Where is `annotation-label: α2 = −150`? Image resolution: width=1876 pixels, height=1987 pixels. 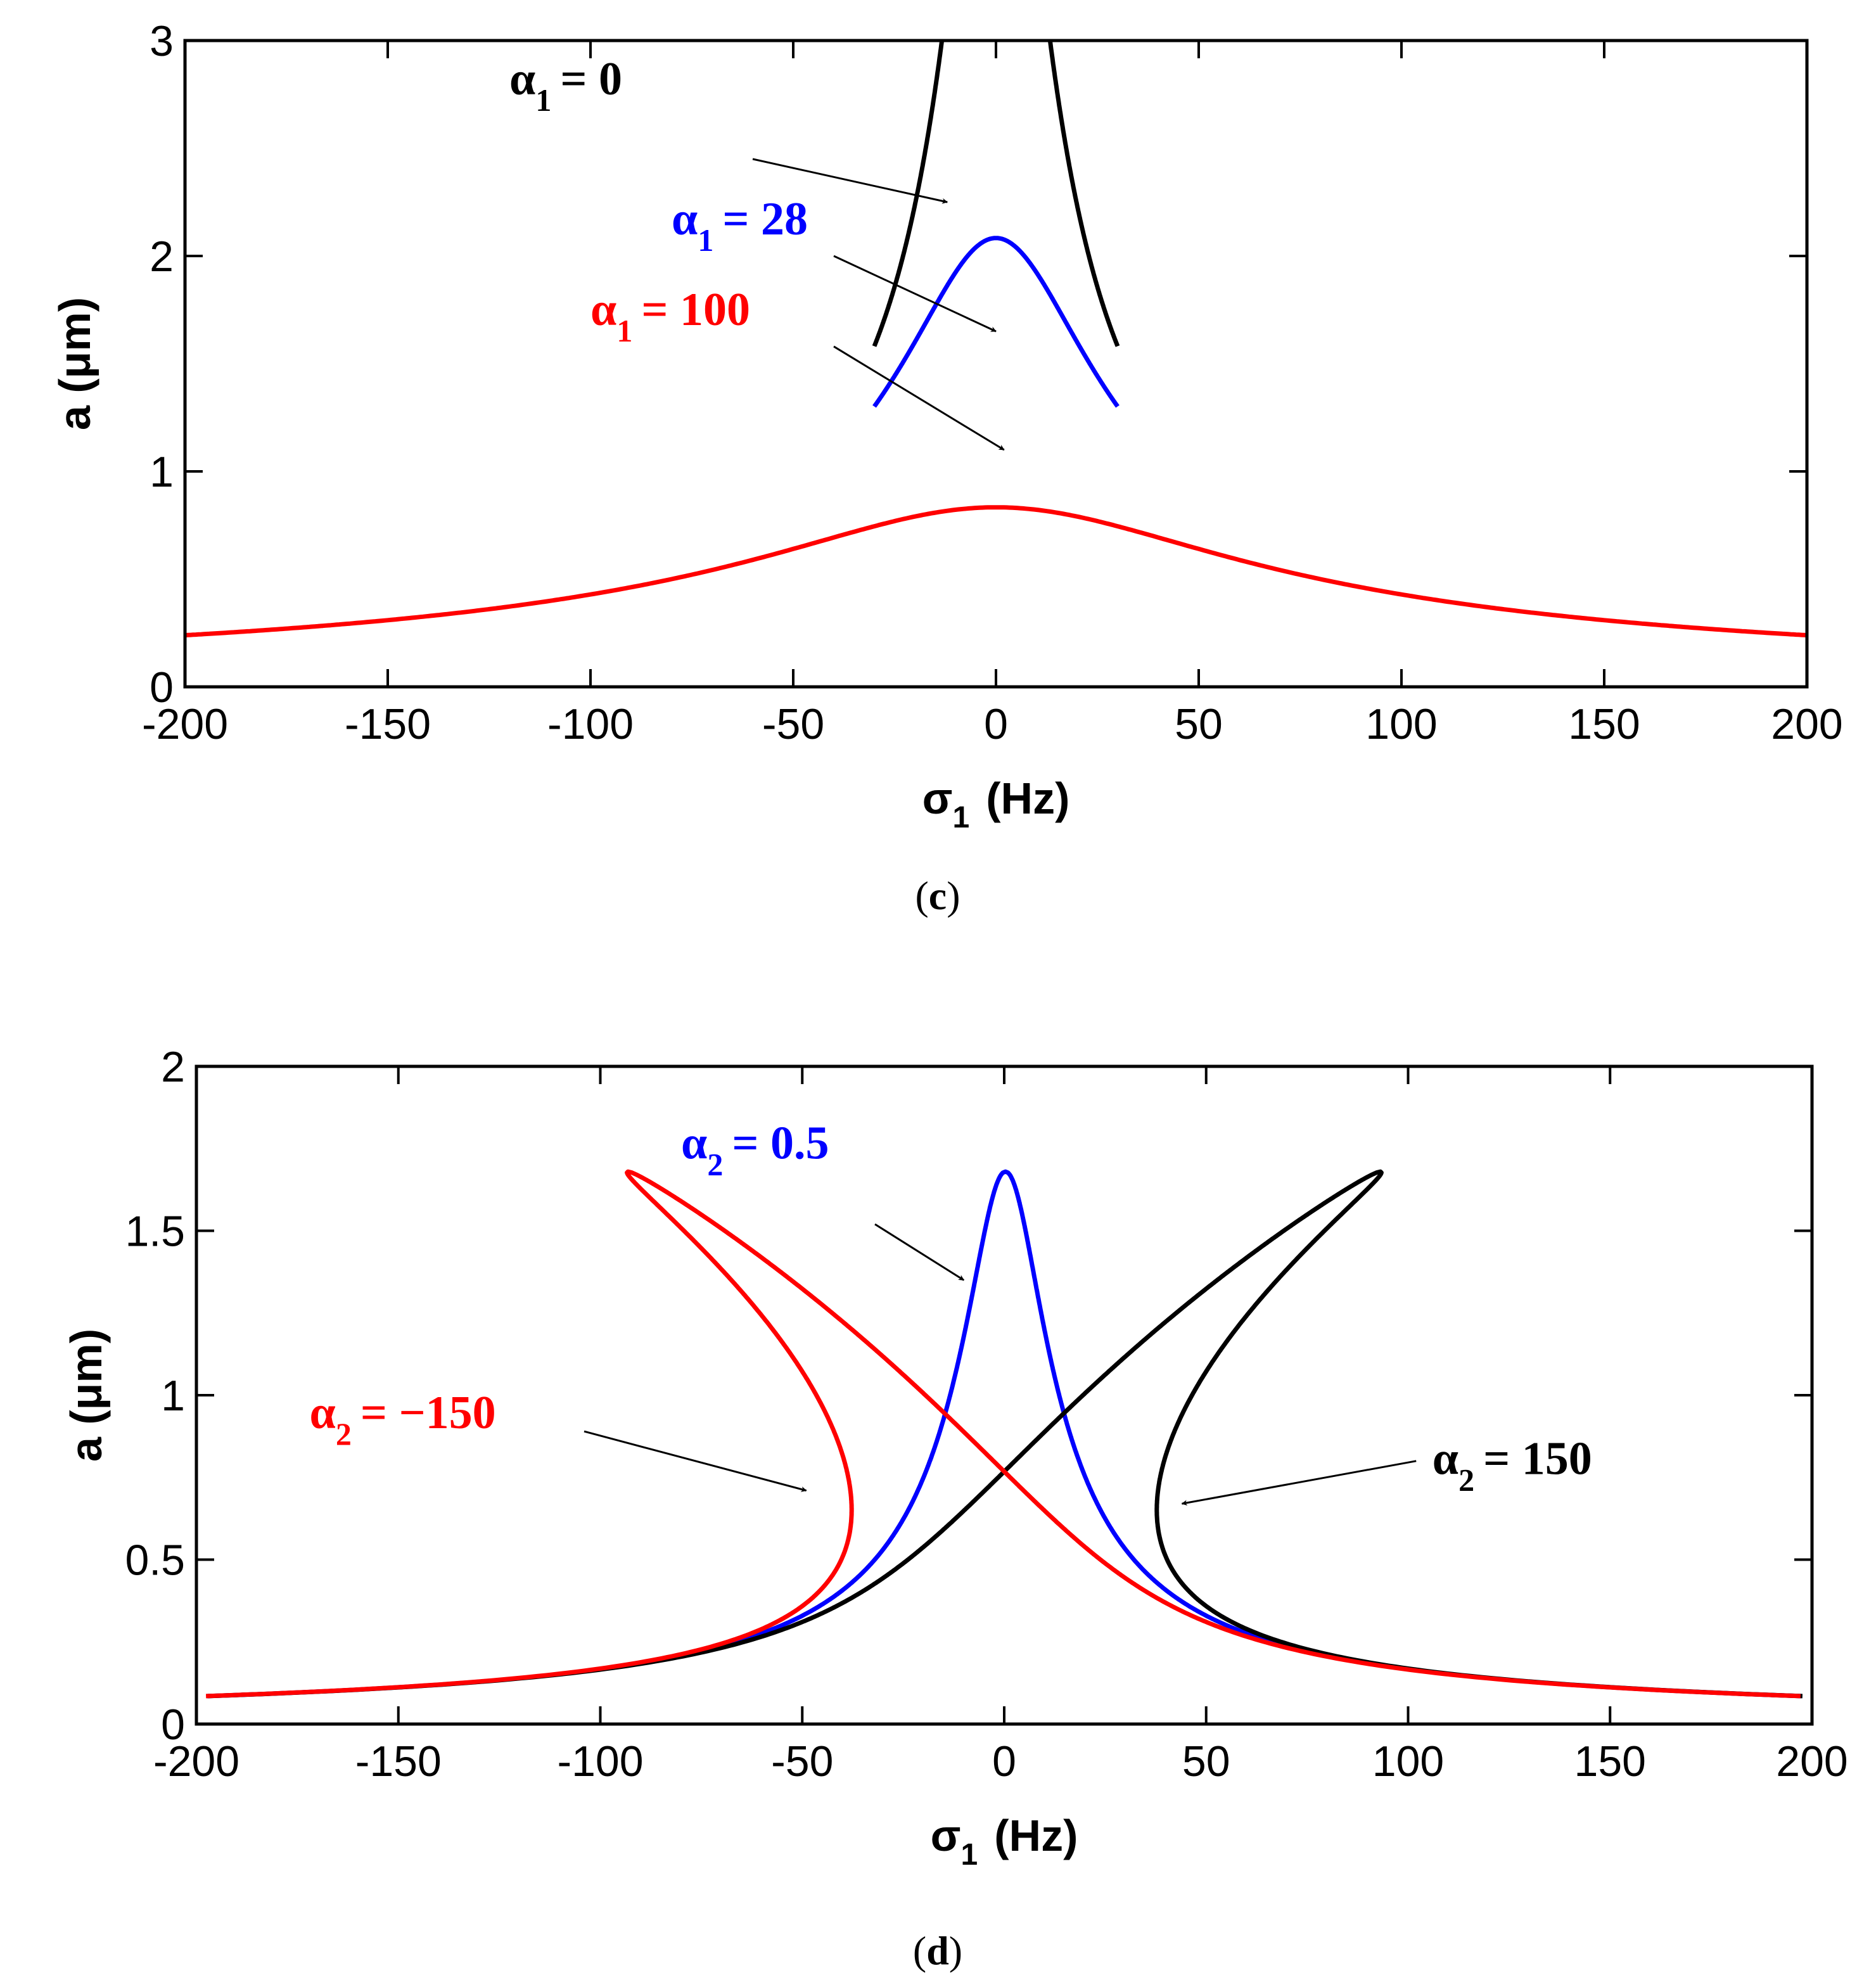 annotation-label: α2 = −150 is located at coordinates (403, 1419).